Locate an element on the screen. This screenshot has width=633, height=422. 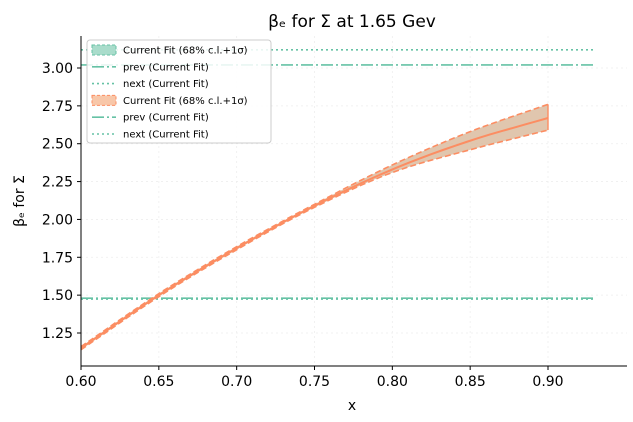
legend-box is located at coordinates (179, 91).